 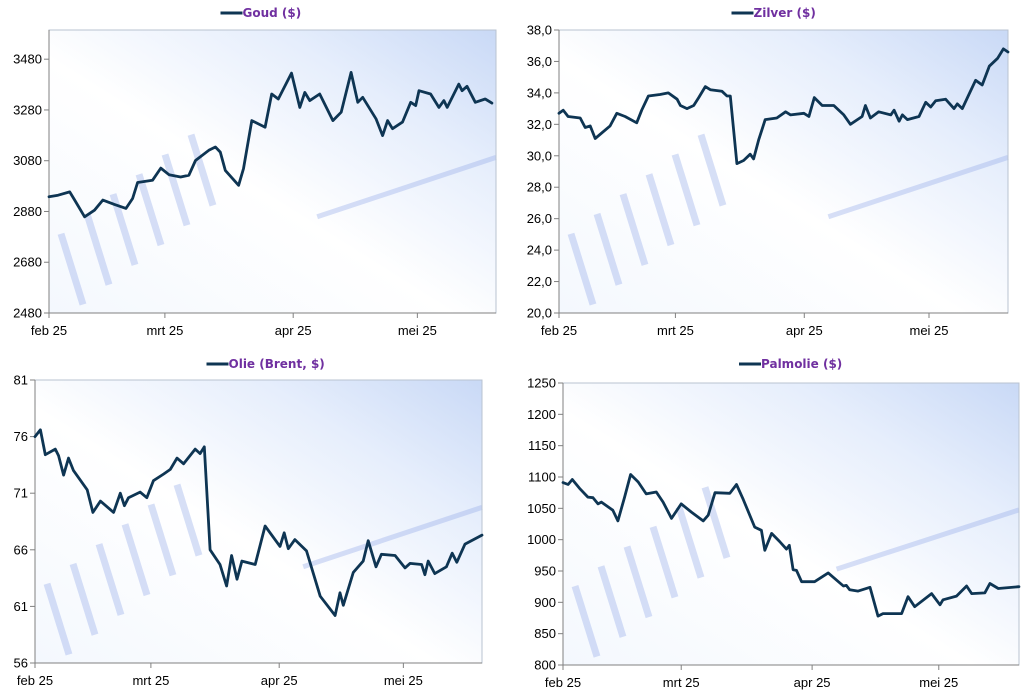 What do you see at coordinates (785, 13) in the screenshot?
I see `chart-title: Zilver ($)` at bounding box center [785, 13].